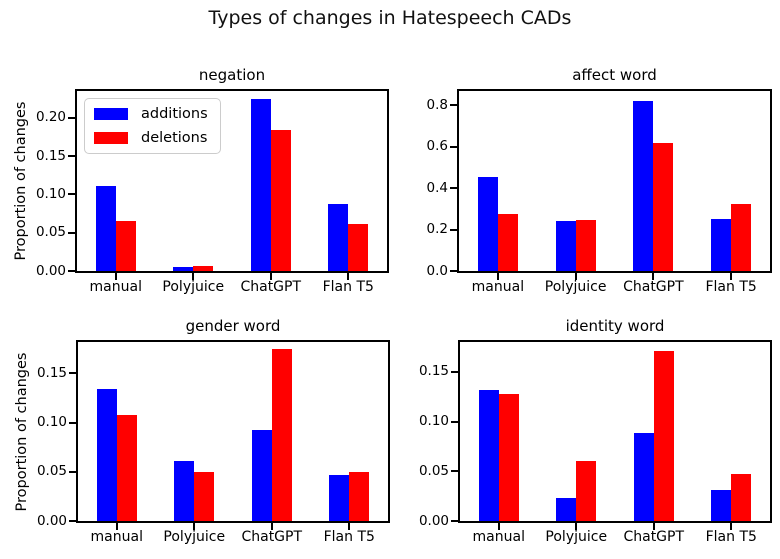 This screenshot has height=559, width=780. Describe the element at coordinates (654, 537) in the screenshot. I see `x-tick-label: ChatGPT` at that location.